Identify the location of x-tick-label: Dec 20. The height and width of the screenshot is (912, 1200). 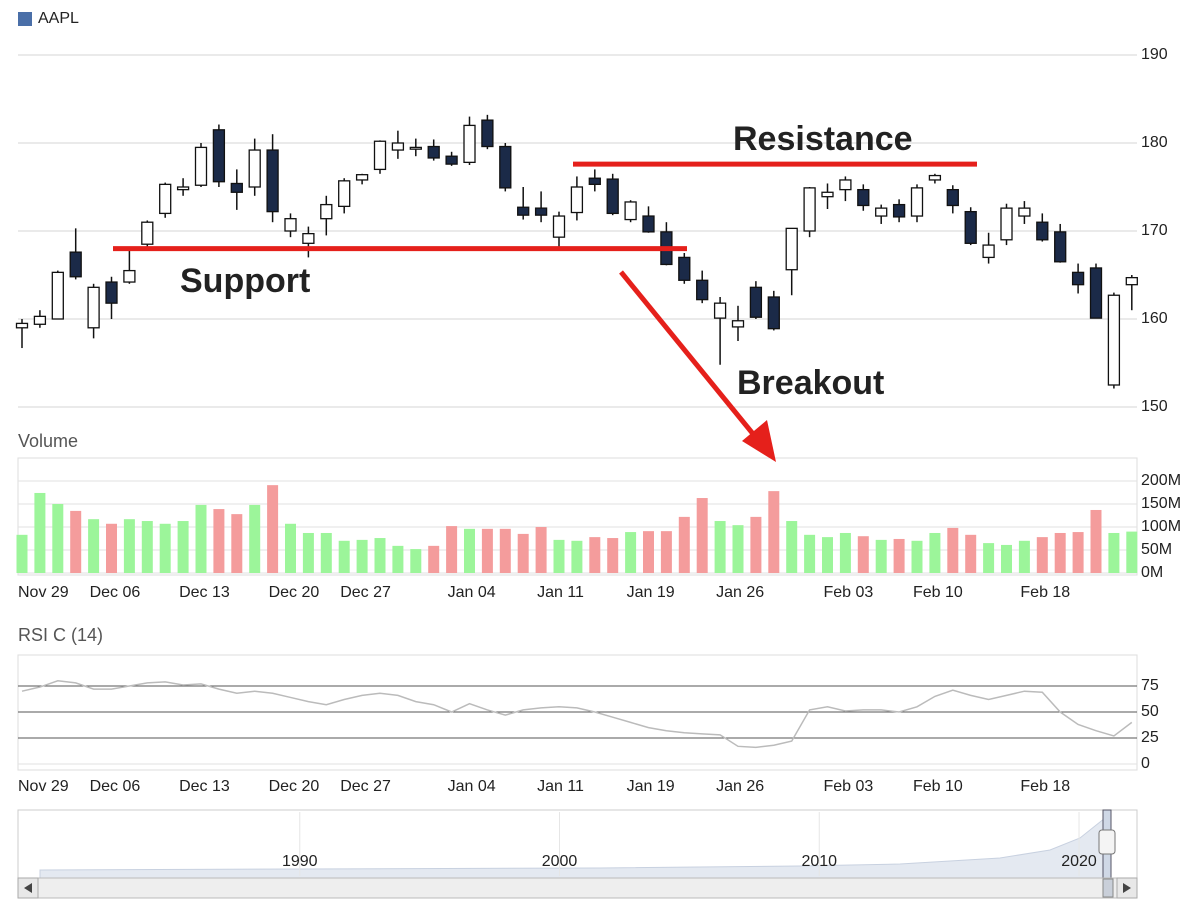
(294, 786).